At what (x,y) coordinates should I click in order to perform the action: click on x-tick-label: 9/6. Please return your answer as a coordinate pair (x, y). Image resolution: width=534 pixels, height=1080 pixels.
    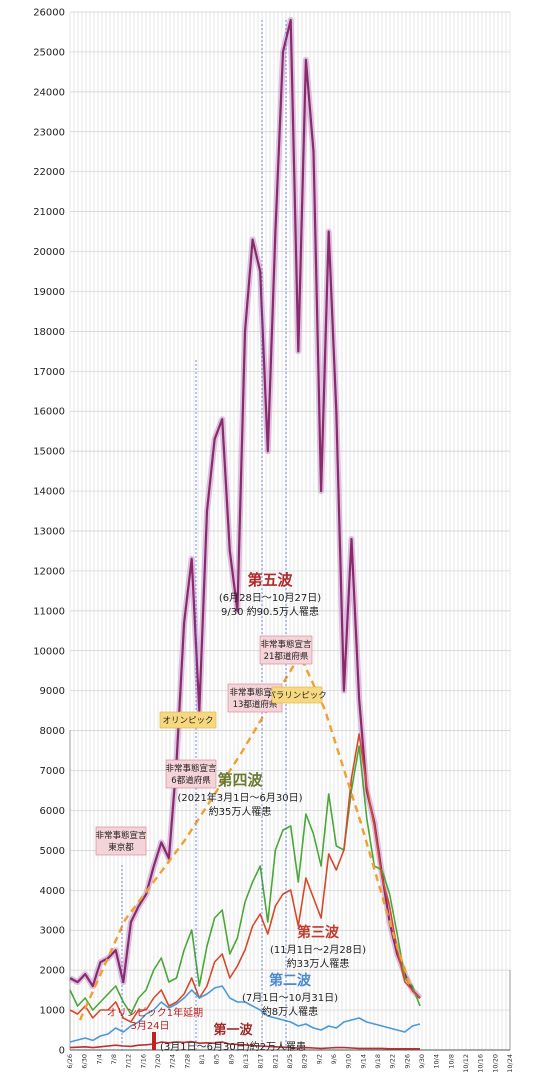
    Looking at the image, I should click on (334, 1059).